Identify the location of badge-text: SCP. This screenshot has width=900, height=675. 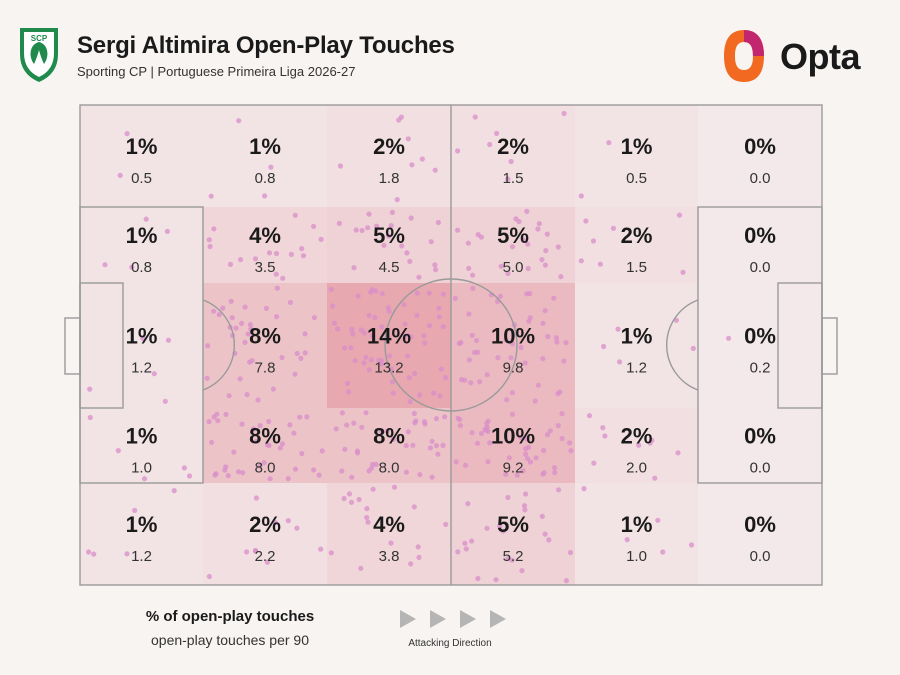
(39, 38).